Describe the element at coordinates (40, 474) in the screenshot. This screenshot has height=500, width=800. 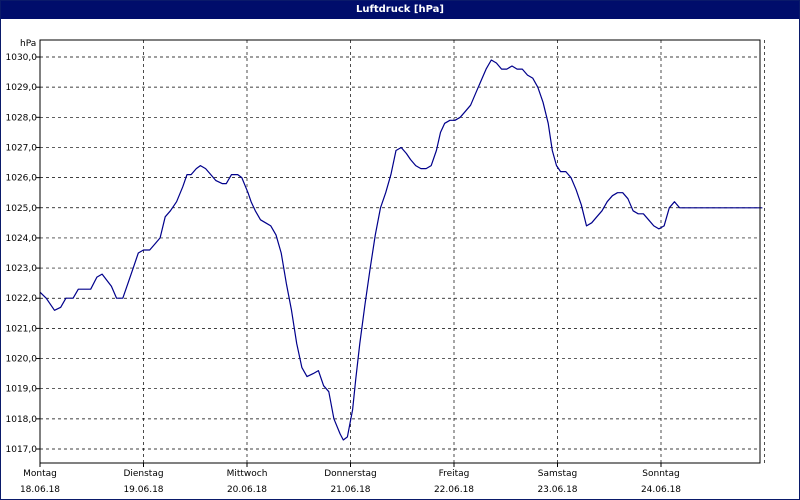
I see `x-tick-day: Montag` at that location.